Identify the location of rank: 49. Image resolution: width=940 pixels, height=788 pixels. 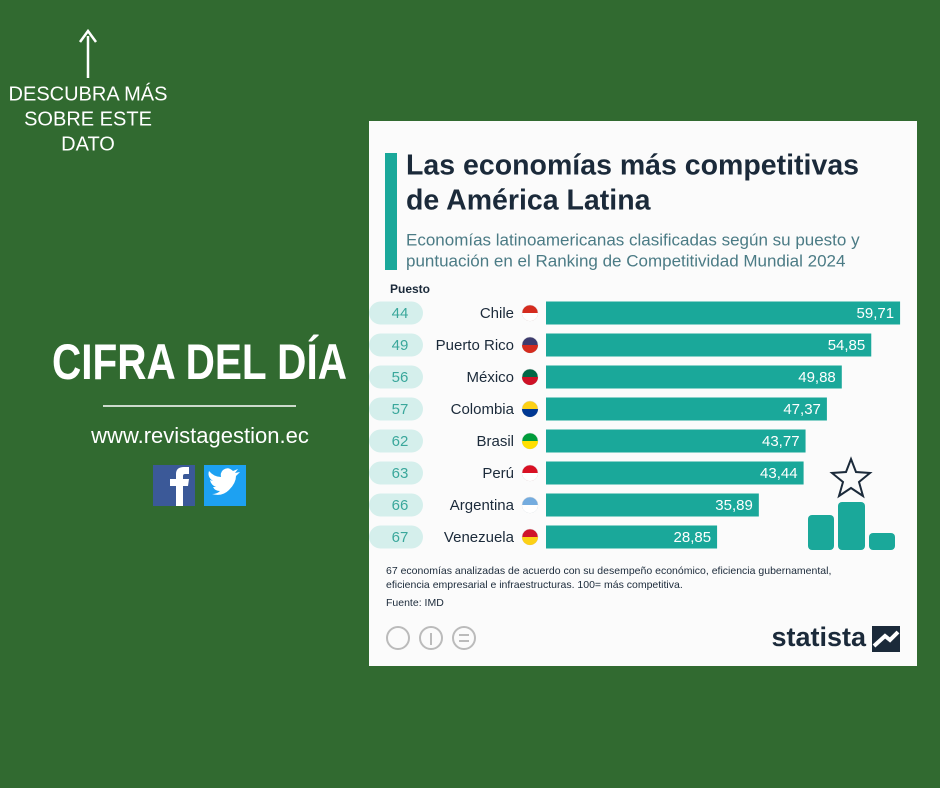
(400, 345).